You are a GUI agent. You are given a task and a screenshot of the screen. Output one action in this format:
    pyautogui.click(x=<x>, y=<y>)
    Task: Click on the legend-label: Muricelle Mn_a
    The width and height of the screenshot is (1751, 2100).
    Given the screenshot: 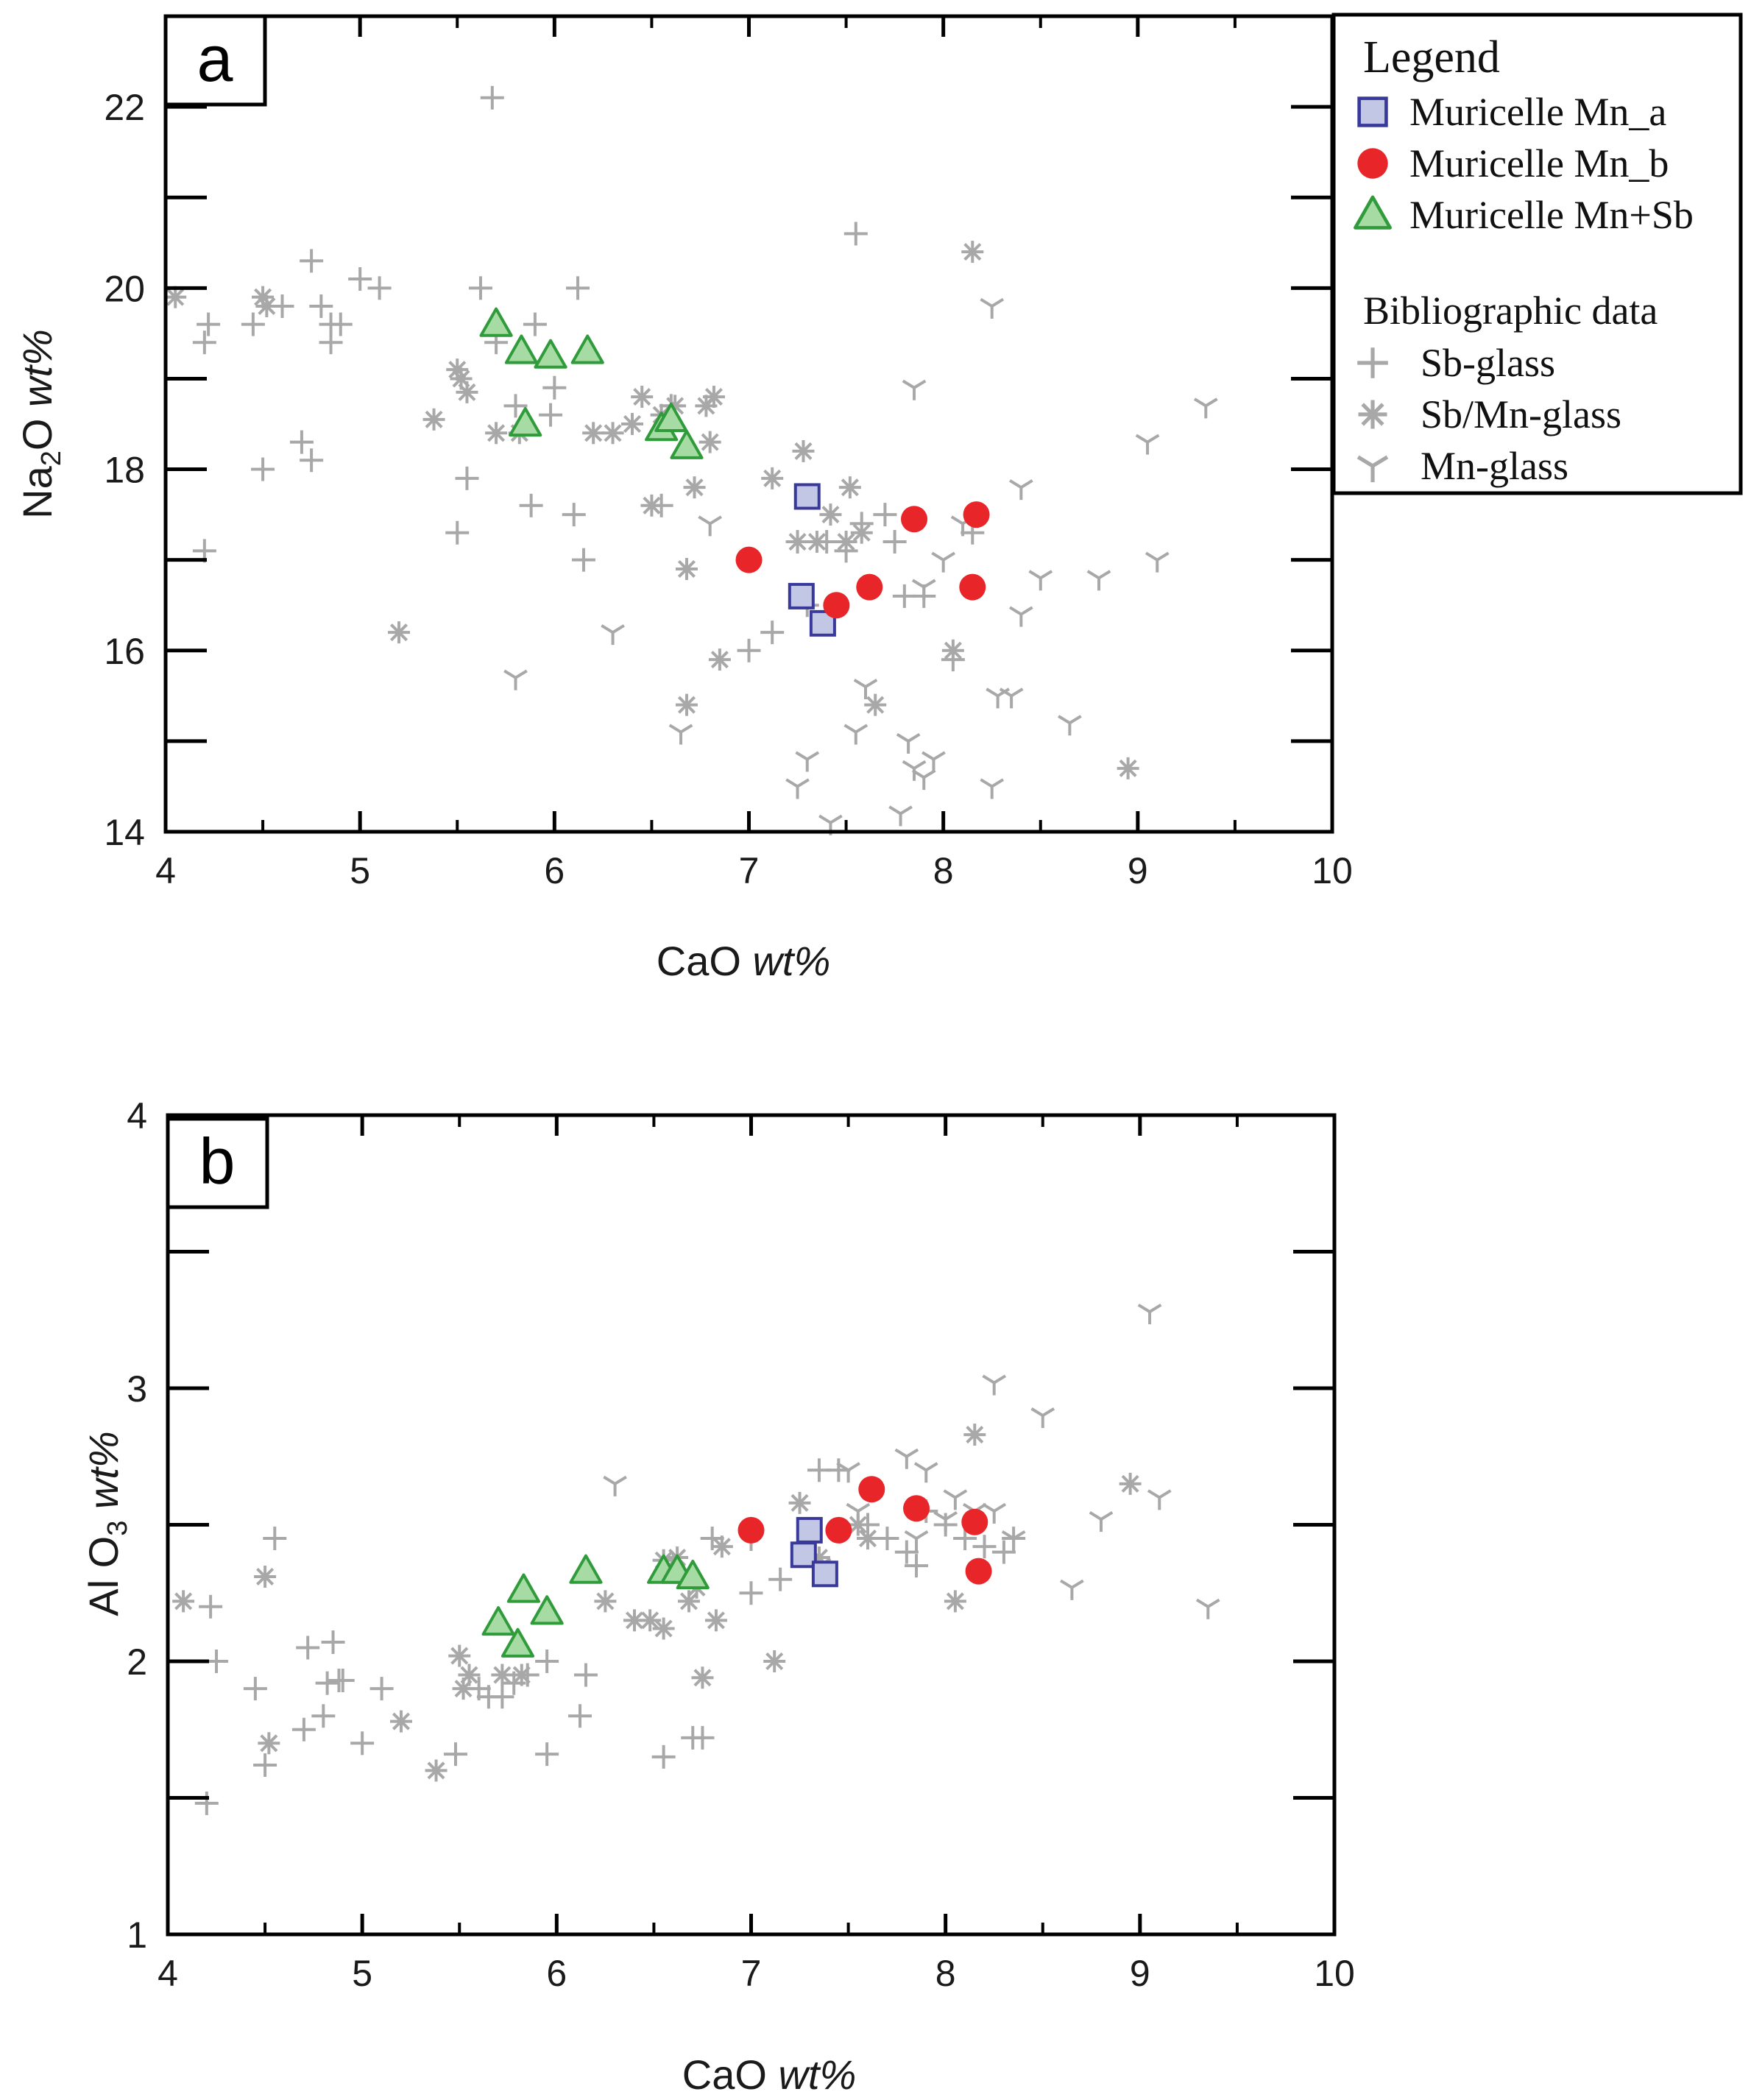 What is the action you would take?
    pyautogui.click(x=1537, y=112)
    